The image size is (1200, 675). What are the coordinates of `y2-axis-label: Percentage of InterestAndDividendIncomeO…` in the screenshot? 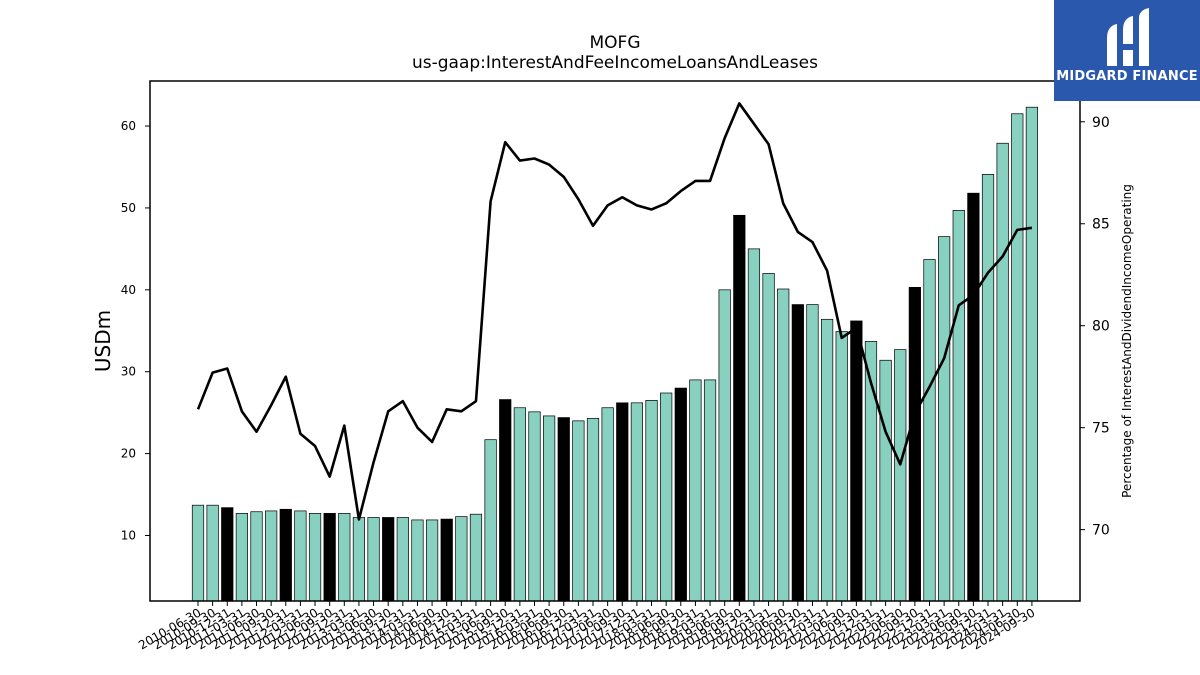 It's located at (1127, 341).